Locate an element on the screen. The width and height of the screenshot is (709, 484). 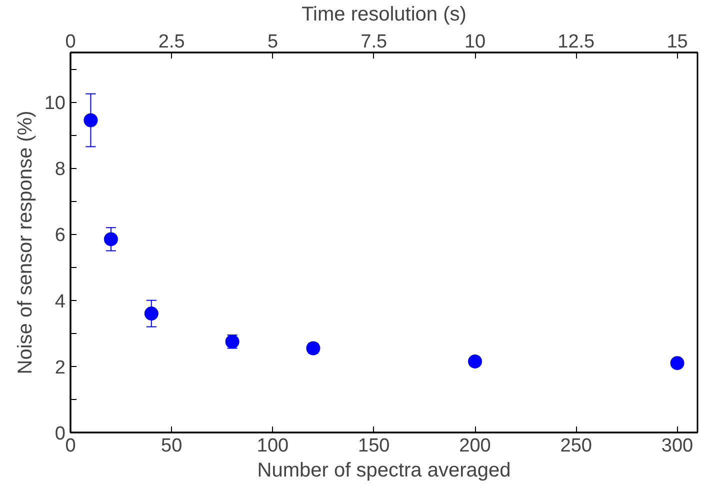
x-axis-title: Number of spectra averaged is located at coordinates (384, 471).